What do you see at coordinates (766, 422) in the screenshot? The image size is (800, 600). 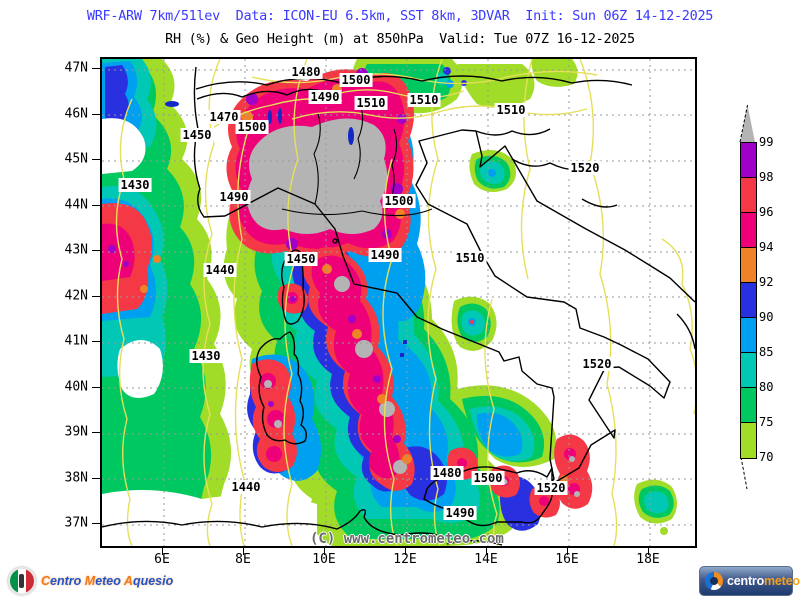 I see `colorbar-tick-label: 75` at bounding box center [766, 422].